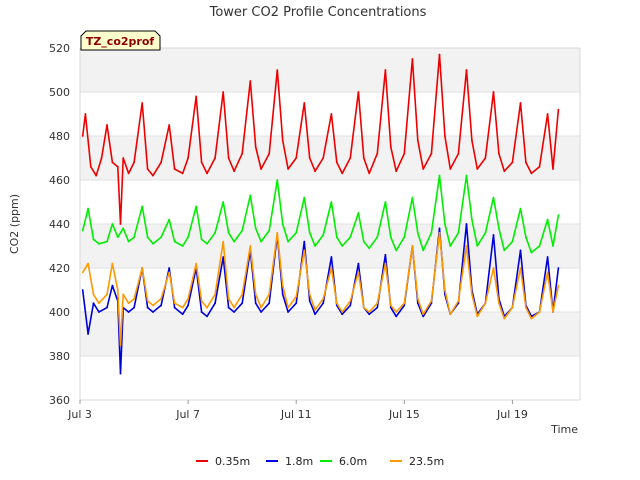 This screenshot has width=640, height=480. Describe the element at coordinates (353, 461) in the screenshot. I see `legend-label: 6.0m` at that location.